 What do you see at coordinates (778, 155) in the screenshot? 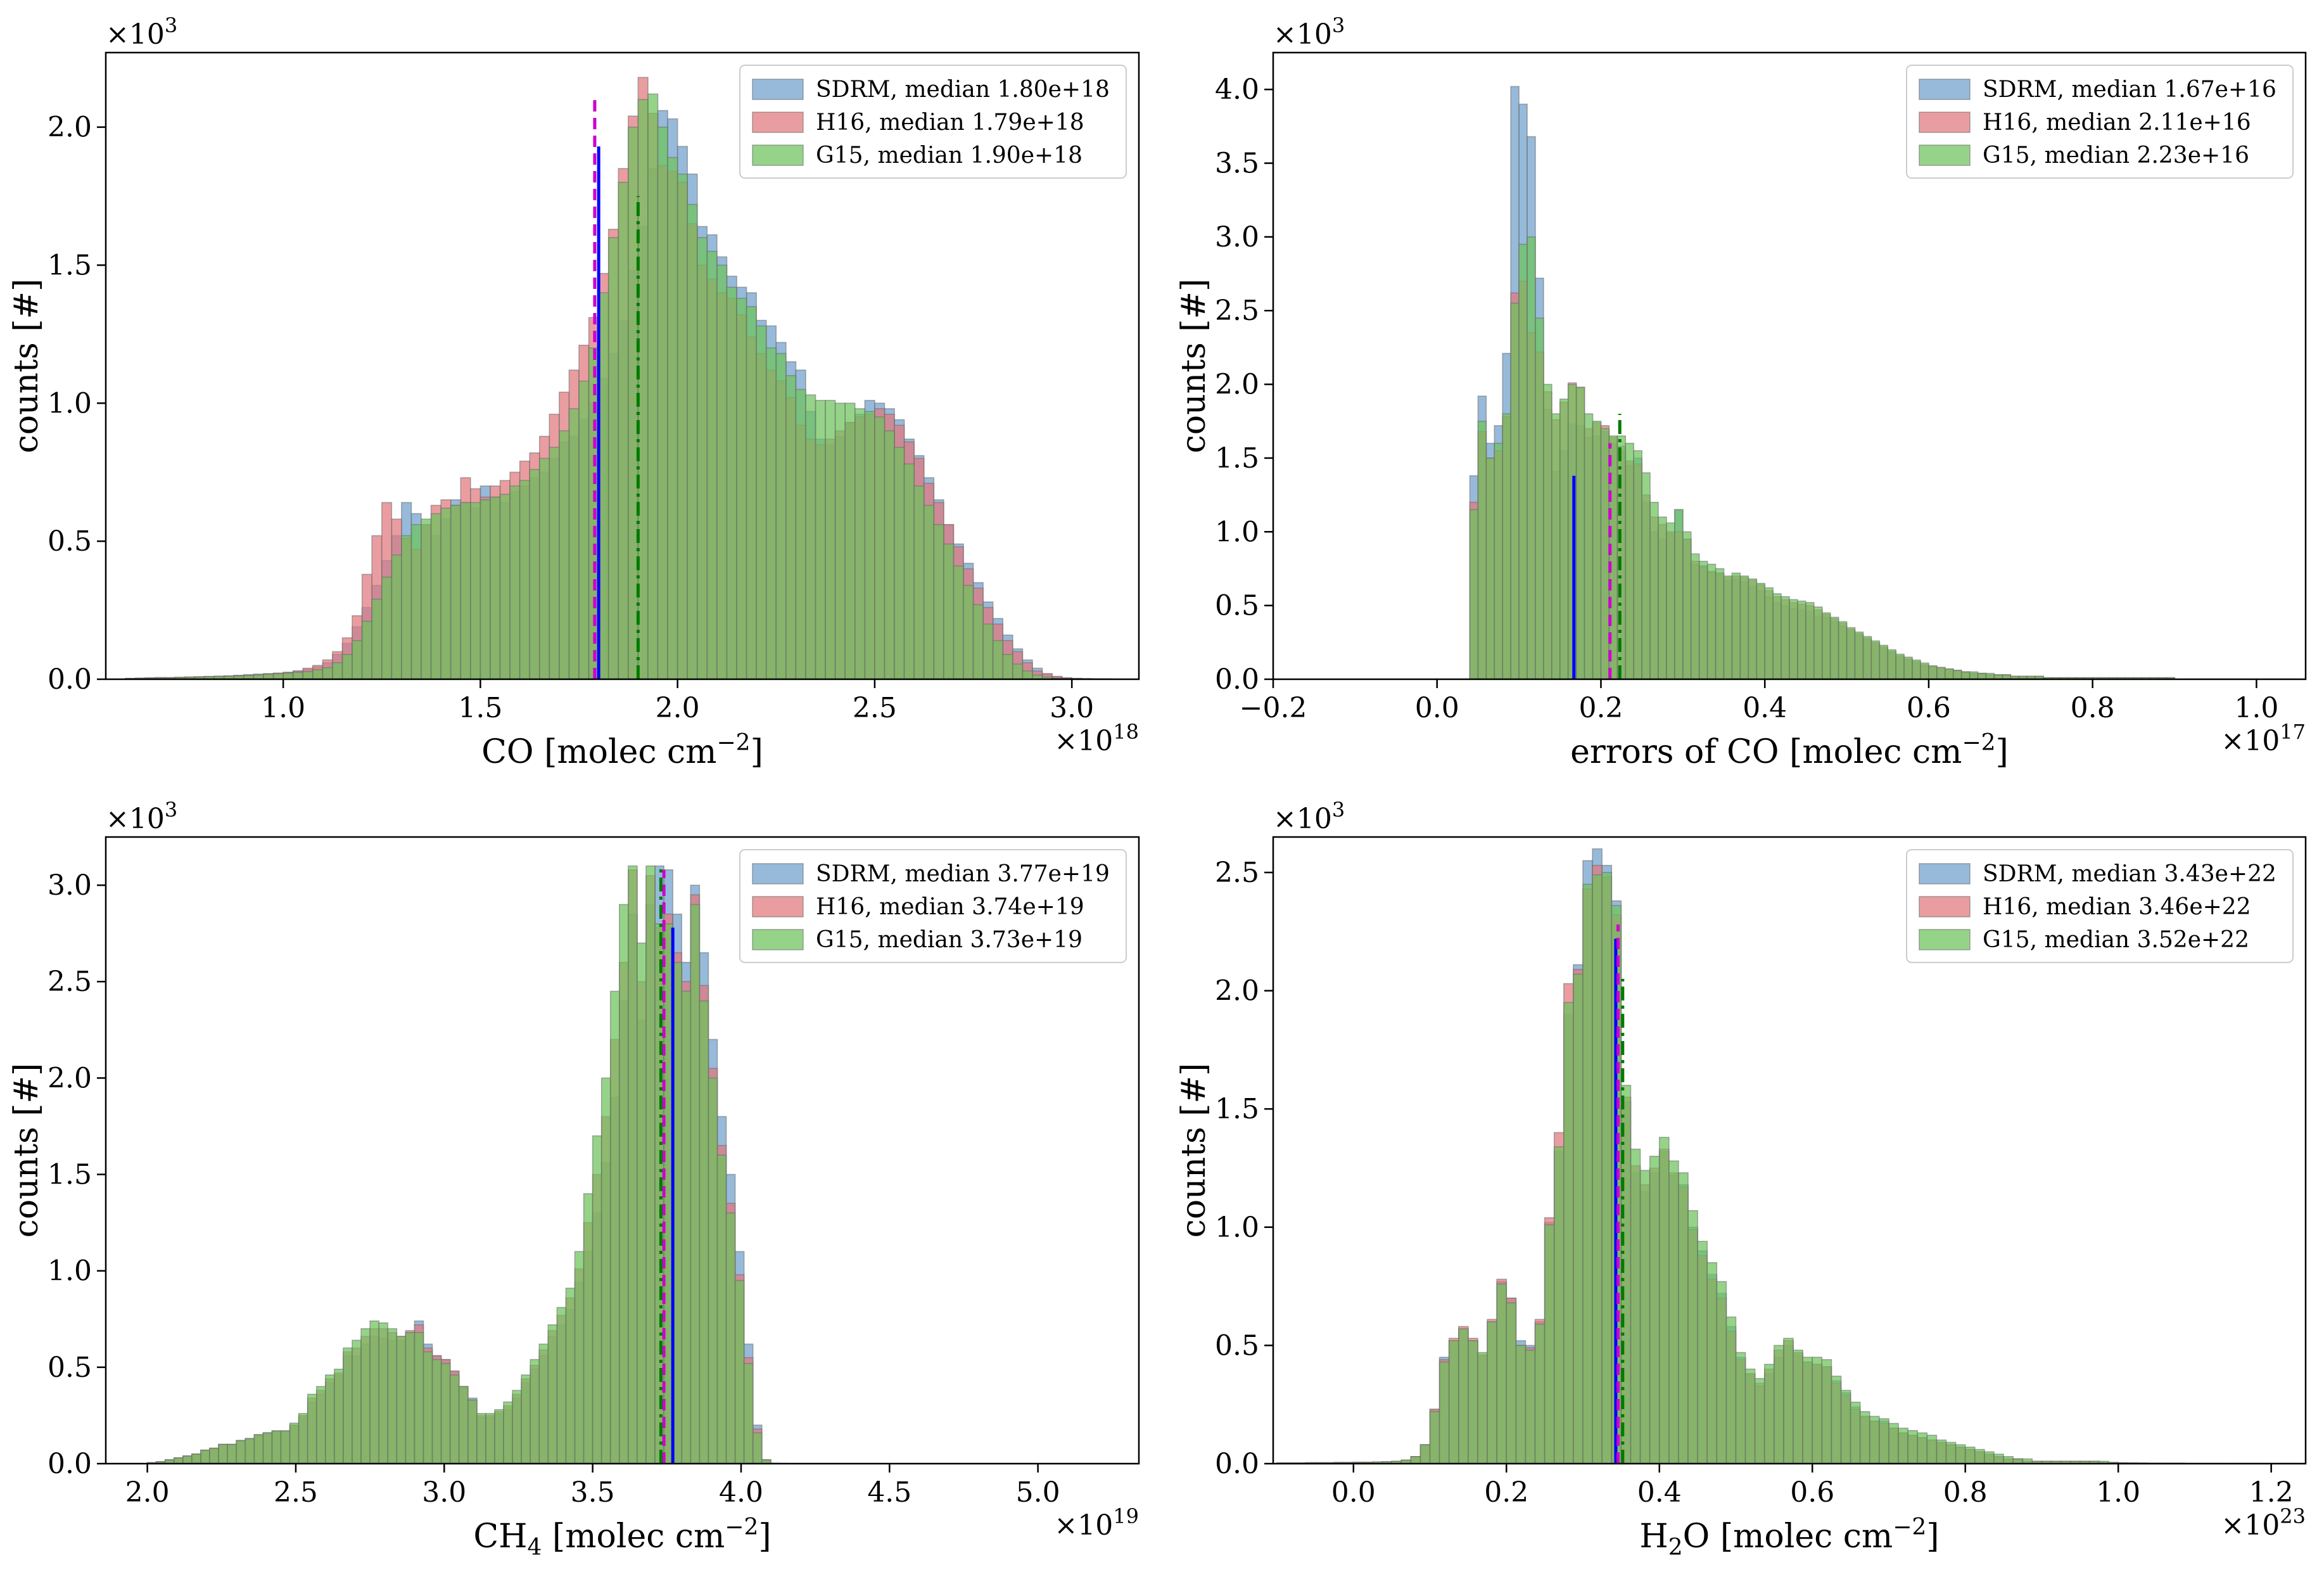
I see `legend-swatch-g15` at bounding box center [778, 155].